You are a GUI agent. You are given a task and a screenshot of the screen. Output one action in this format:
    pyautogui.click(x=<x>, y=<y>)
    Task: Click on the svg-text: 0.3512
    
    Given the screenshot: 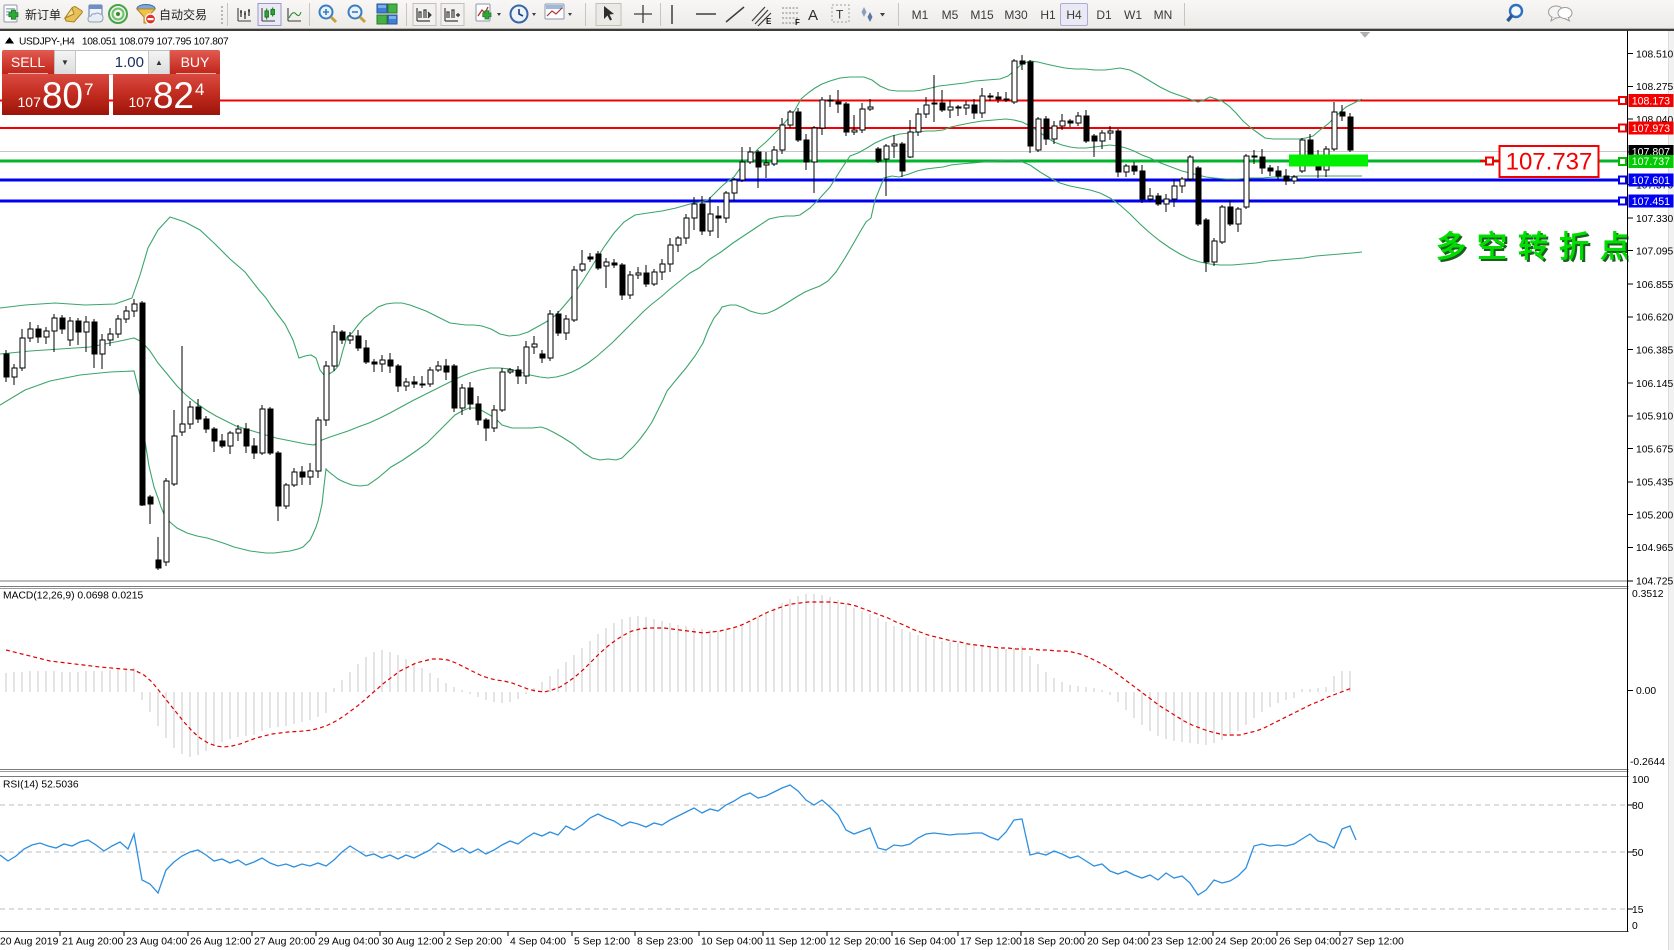 What is the action you would take?
    pyautogui.click(x=1648, y=594)
    